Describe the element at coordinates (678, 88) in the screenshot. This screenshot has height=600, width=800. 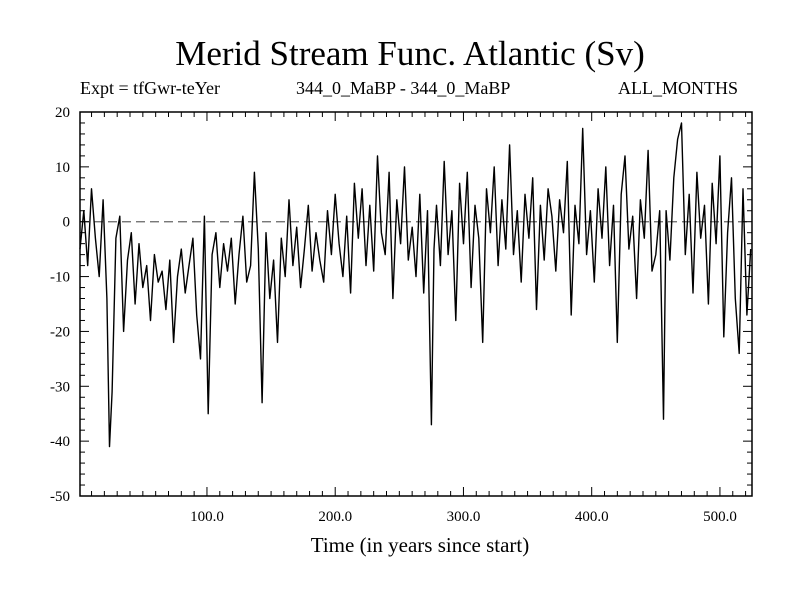
I see `months-label: ALL_MONTHS` at that location.